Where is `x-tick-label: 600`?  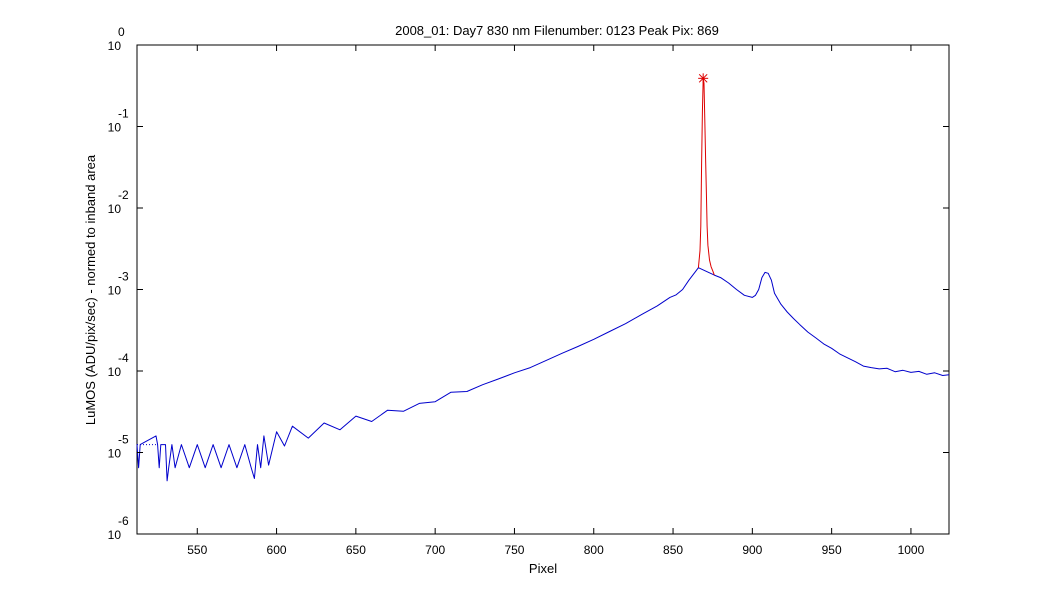
x-tick-label: 600 is located at coordinates (277, 550).